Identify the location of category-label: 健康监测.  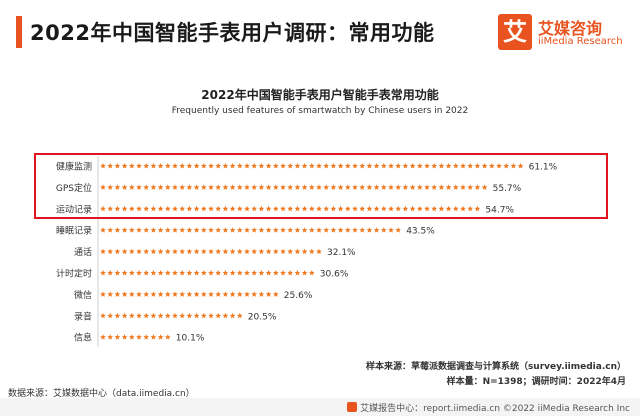
(74, 167).